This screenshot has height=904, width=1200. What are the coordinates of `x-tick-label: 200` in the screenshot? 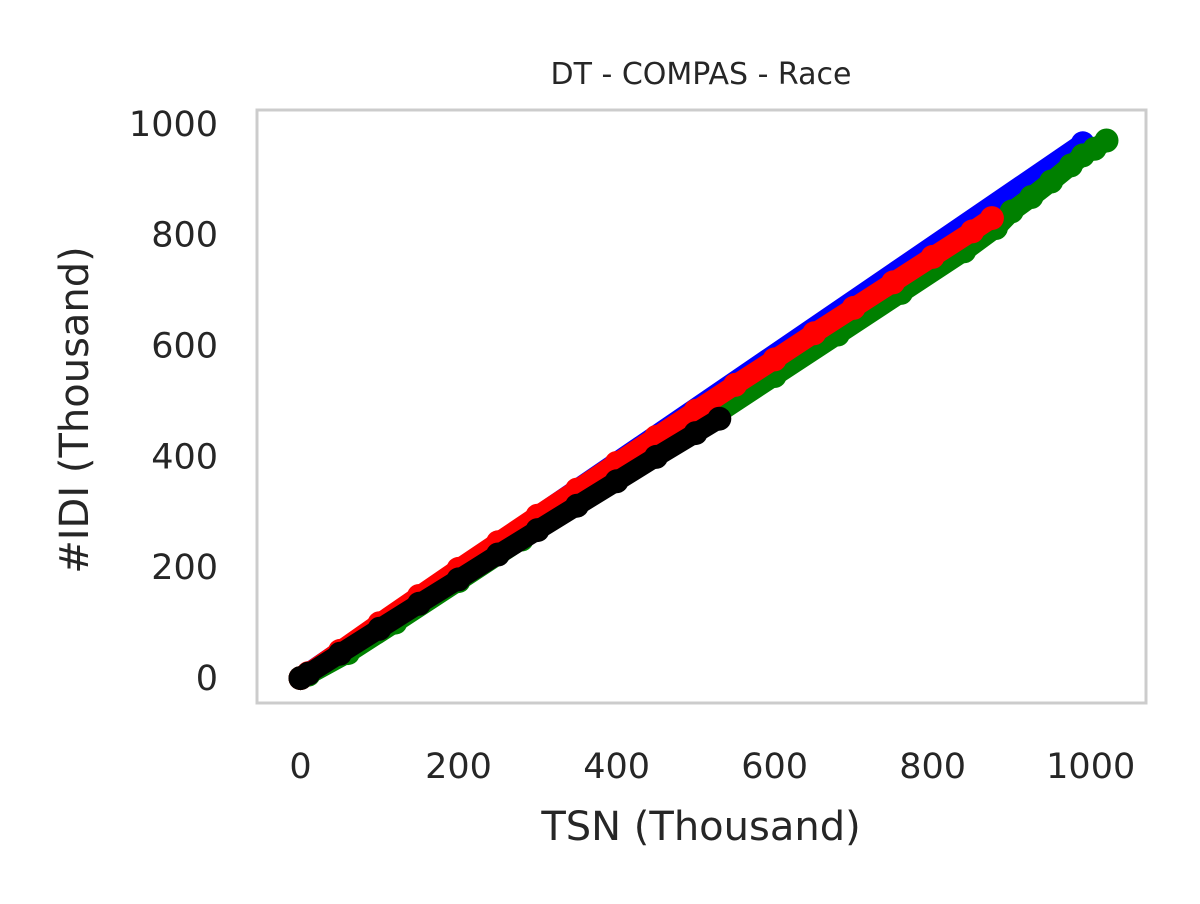 It's located at (458, 767).